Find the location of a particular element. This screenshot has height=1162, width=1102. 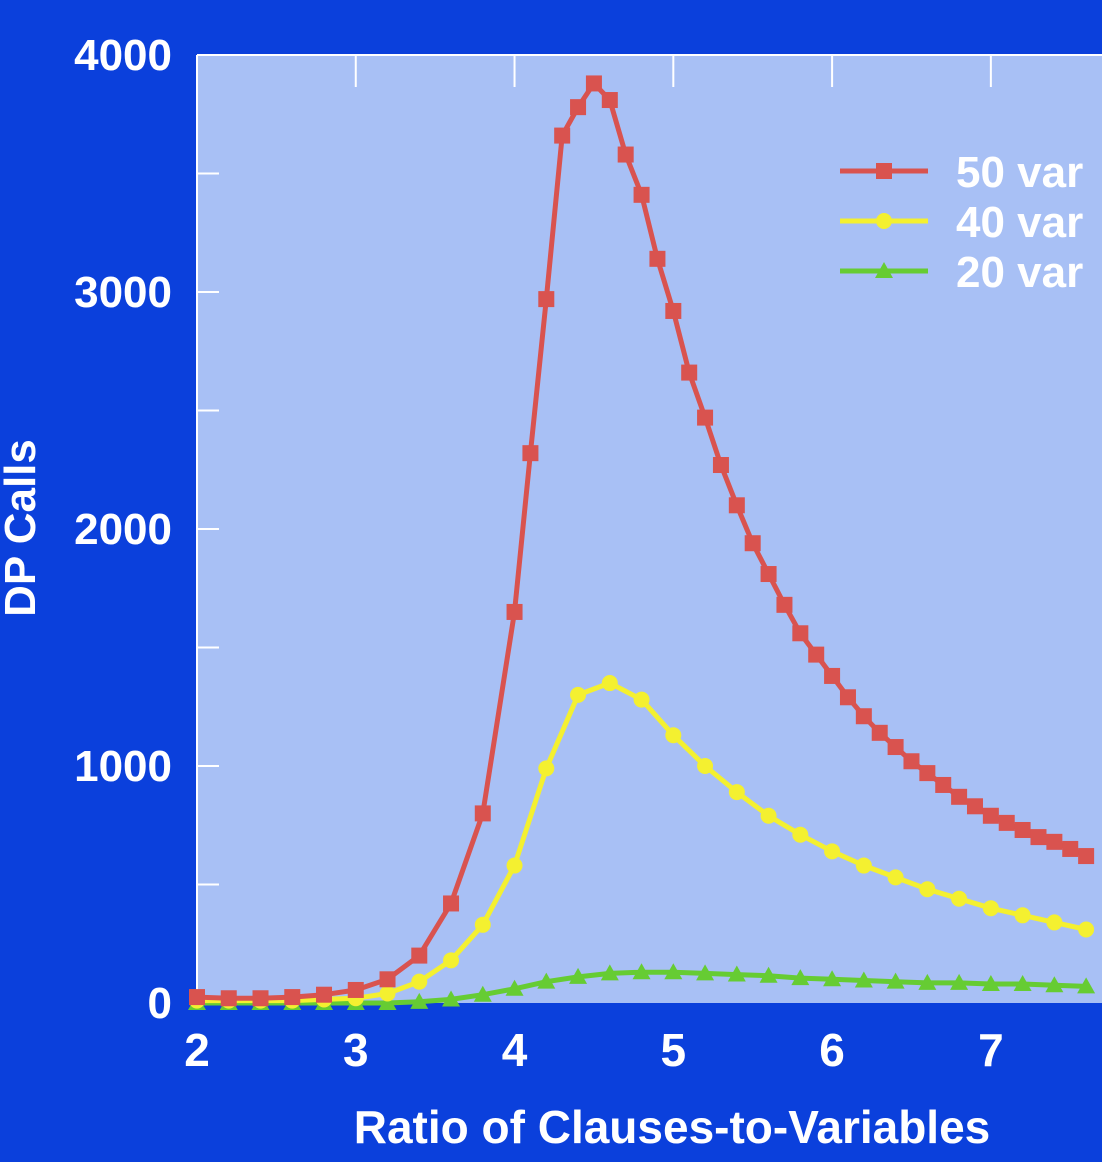

y-tick-label: 3000 is located at coordinates (123, 292).